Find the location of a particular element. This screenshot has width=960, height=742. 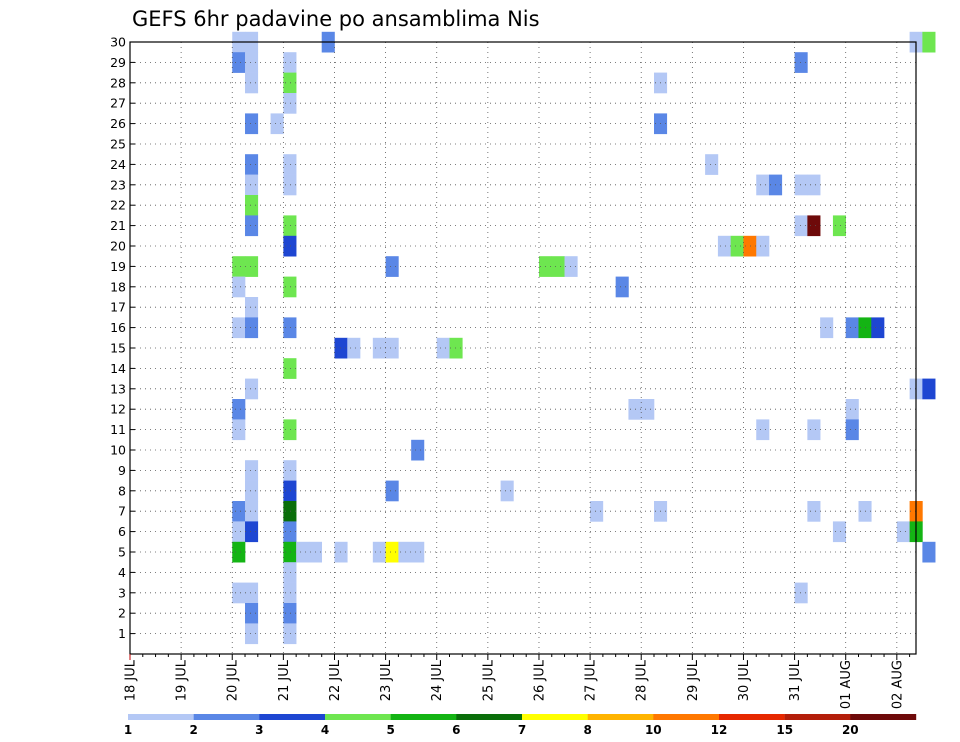

y-tick-label: 18 is located at coordinates (118, 286).